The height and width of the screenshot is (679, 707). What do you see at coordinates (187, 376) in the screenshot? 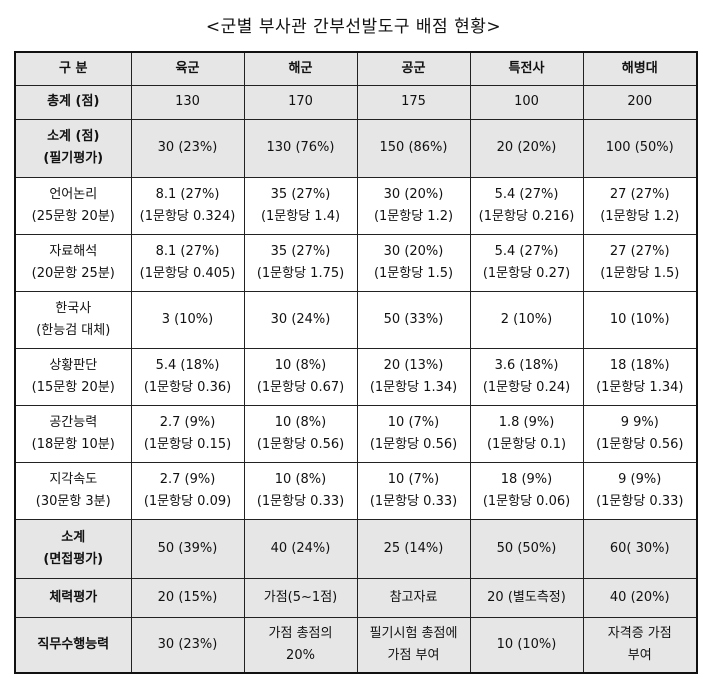
I see `cell-army: 5.4 (18%) (1문항당 0.36)` at bounding box center [187, 376].